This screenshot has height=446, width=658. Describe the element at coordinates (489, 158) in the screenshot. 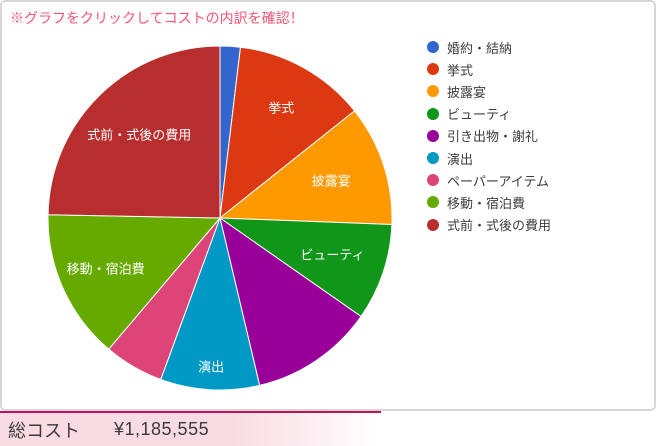

I see `legend-item-5: 演出` at that location.